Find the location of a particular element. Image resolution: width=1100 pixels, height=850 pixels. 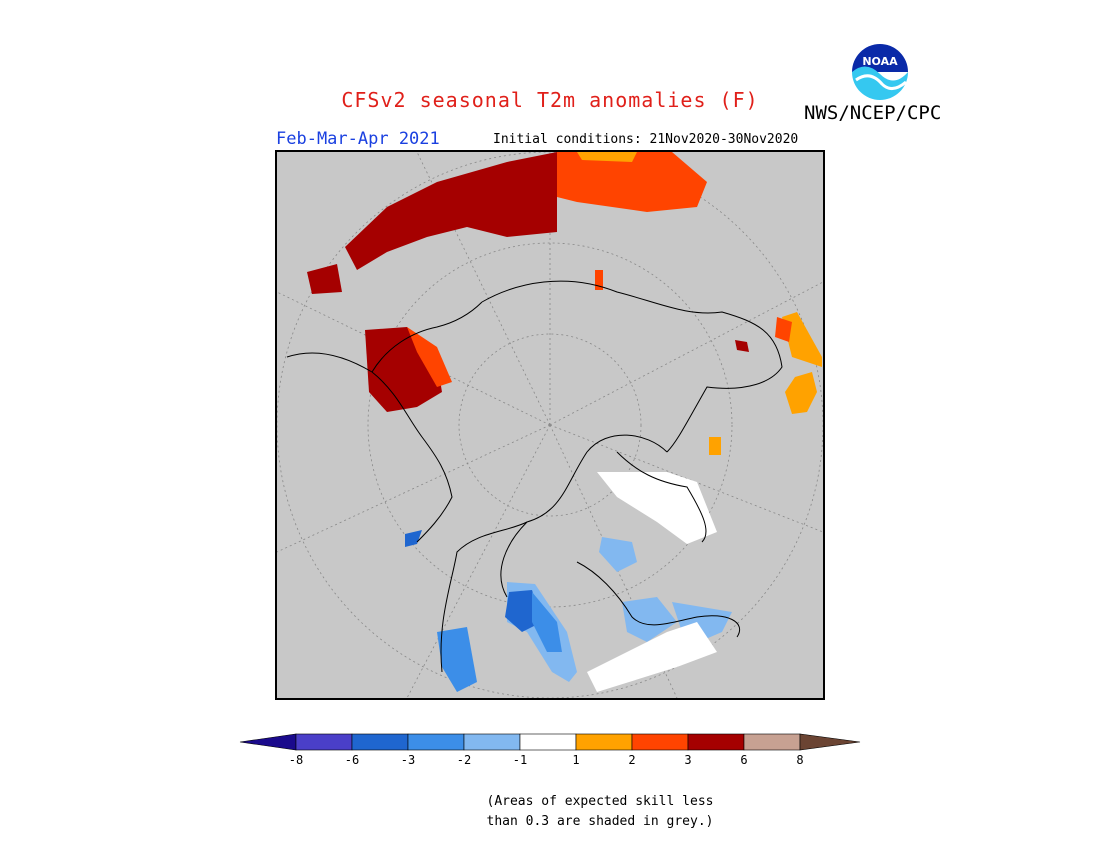

warm-anomaly-east is located at coordinates (765, 383).